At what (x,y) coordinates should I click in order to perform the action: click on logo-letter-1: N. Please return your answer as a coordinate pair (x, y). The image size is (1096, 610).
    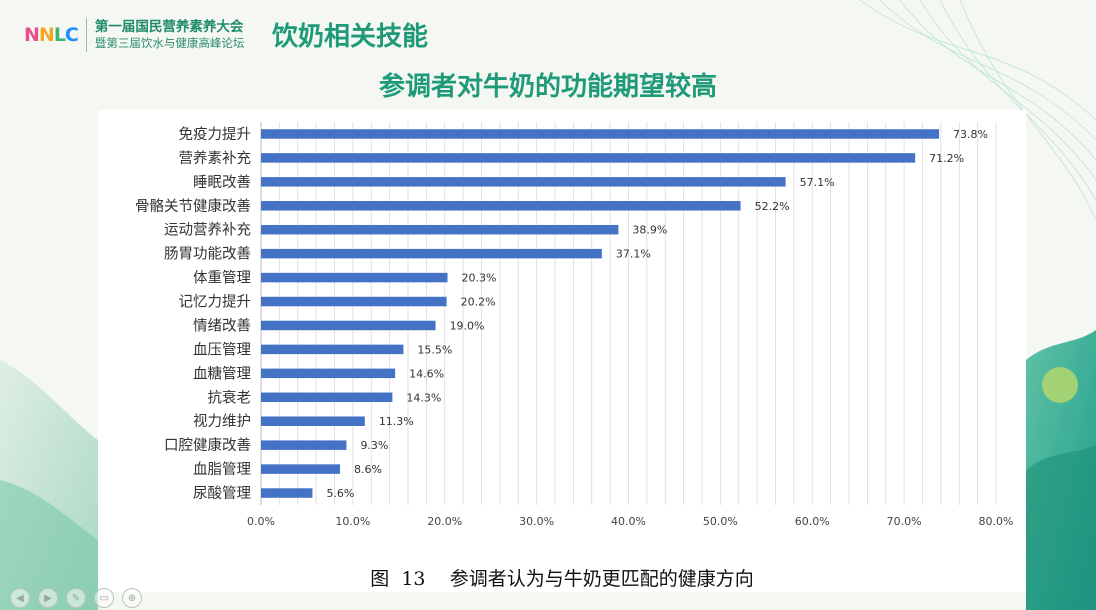
    Looking at the image, I should click on (32, 35).